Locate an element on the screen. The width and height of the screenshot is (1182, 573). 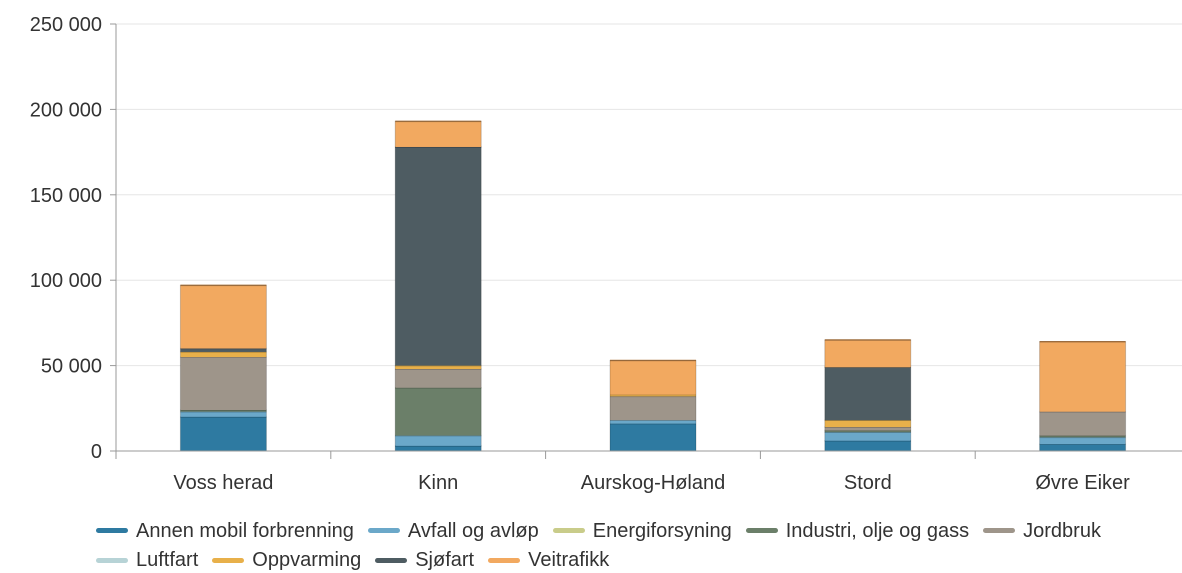
legend-item: Oppvarming is located at coordinates (286, 560).